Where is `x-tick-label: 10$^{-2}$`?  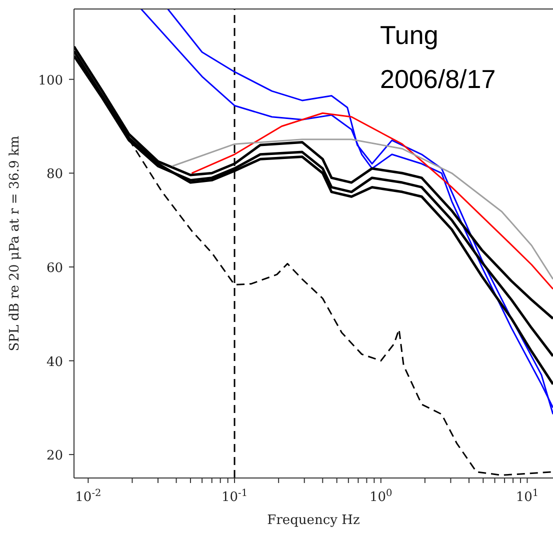
x-tick-label: 10$^{-2}$ is located at coordinates (88, 496).